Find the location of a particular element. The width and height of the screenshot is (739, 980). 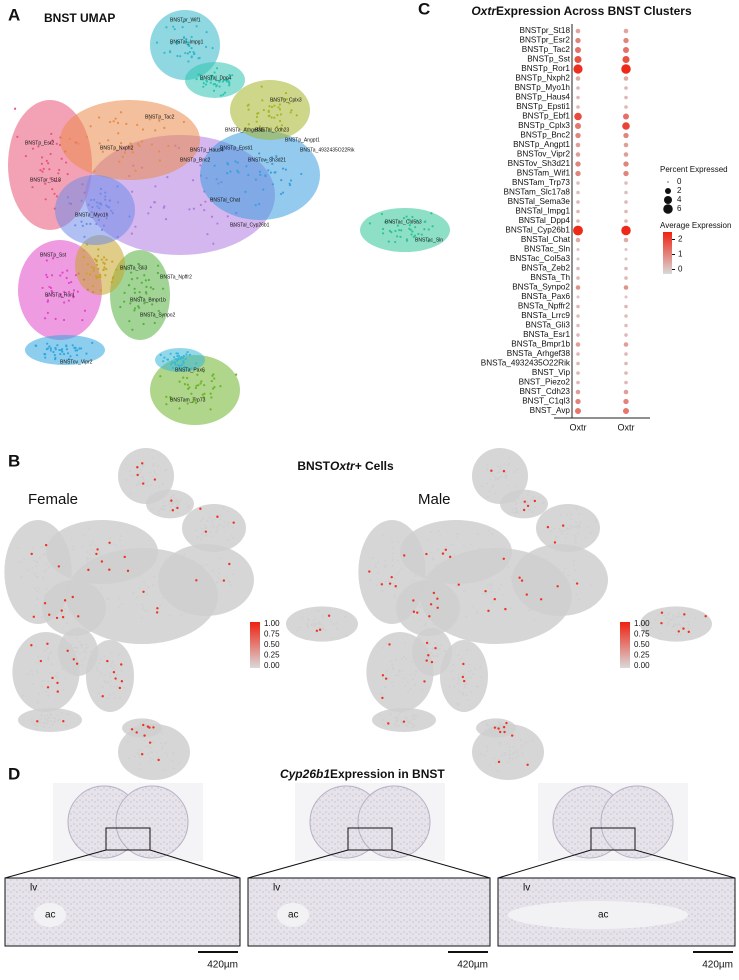

cluster-label: BNSTp_Cplx3 is located at coordinates (286, 100).